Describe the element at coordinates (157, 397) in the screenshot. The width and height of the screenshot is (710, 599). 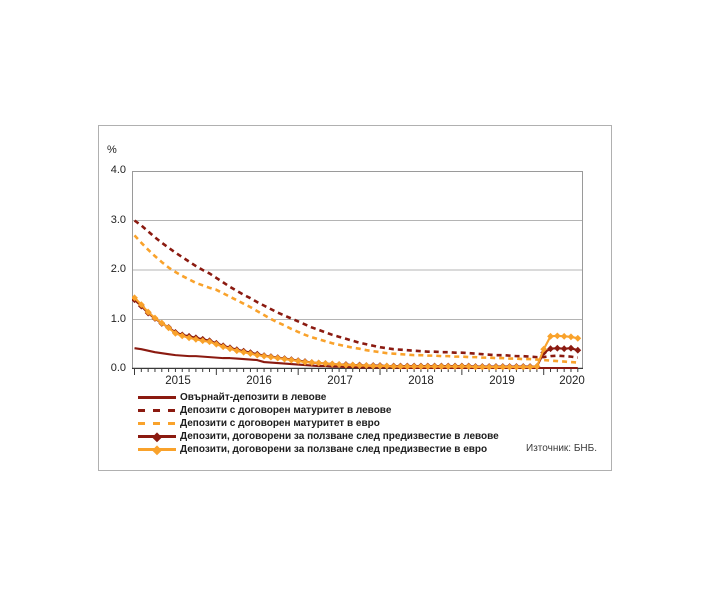
I see `legend-line-swatch` at that location.